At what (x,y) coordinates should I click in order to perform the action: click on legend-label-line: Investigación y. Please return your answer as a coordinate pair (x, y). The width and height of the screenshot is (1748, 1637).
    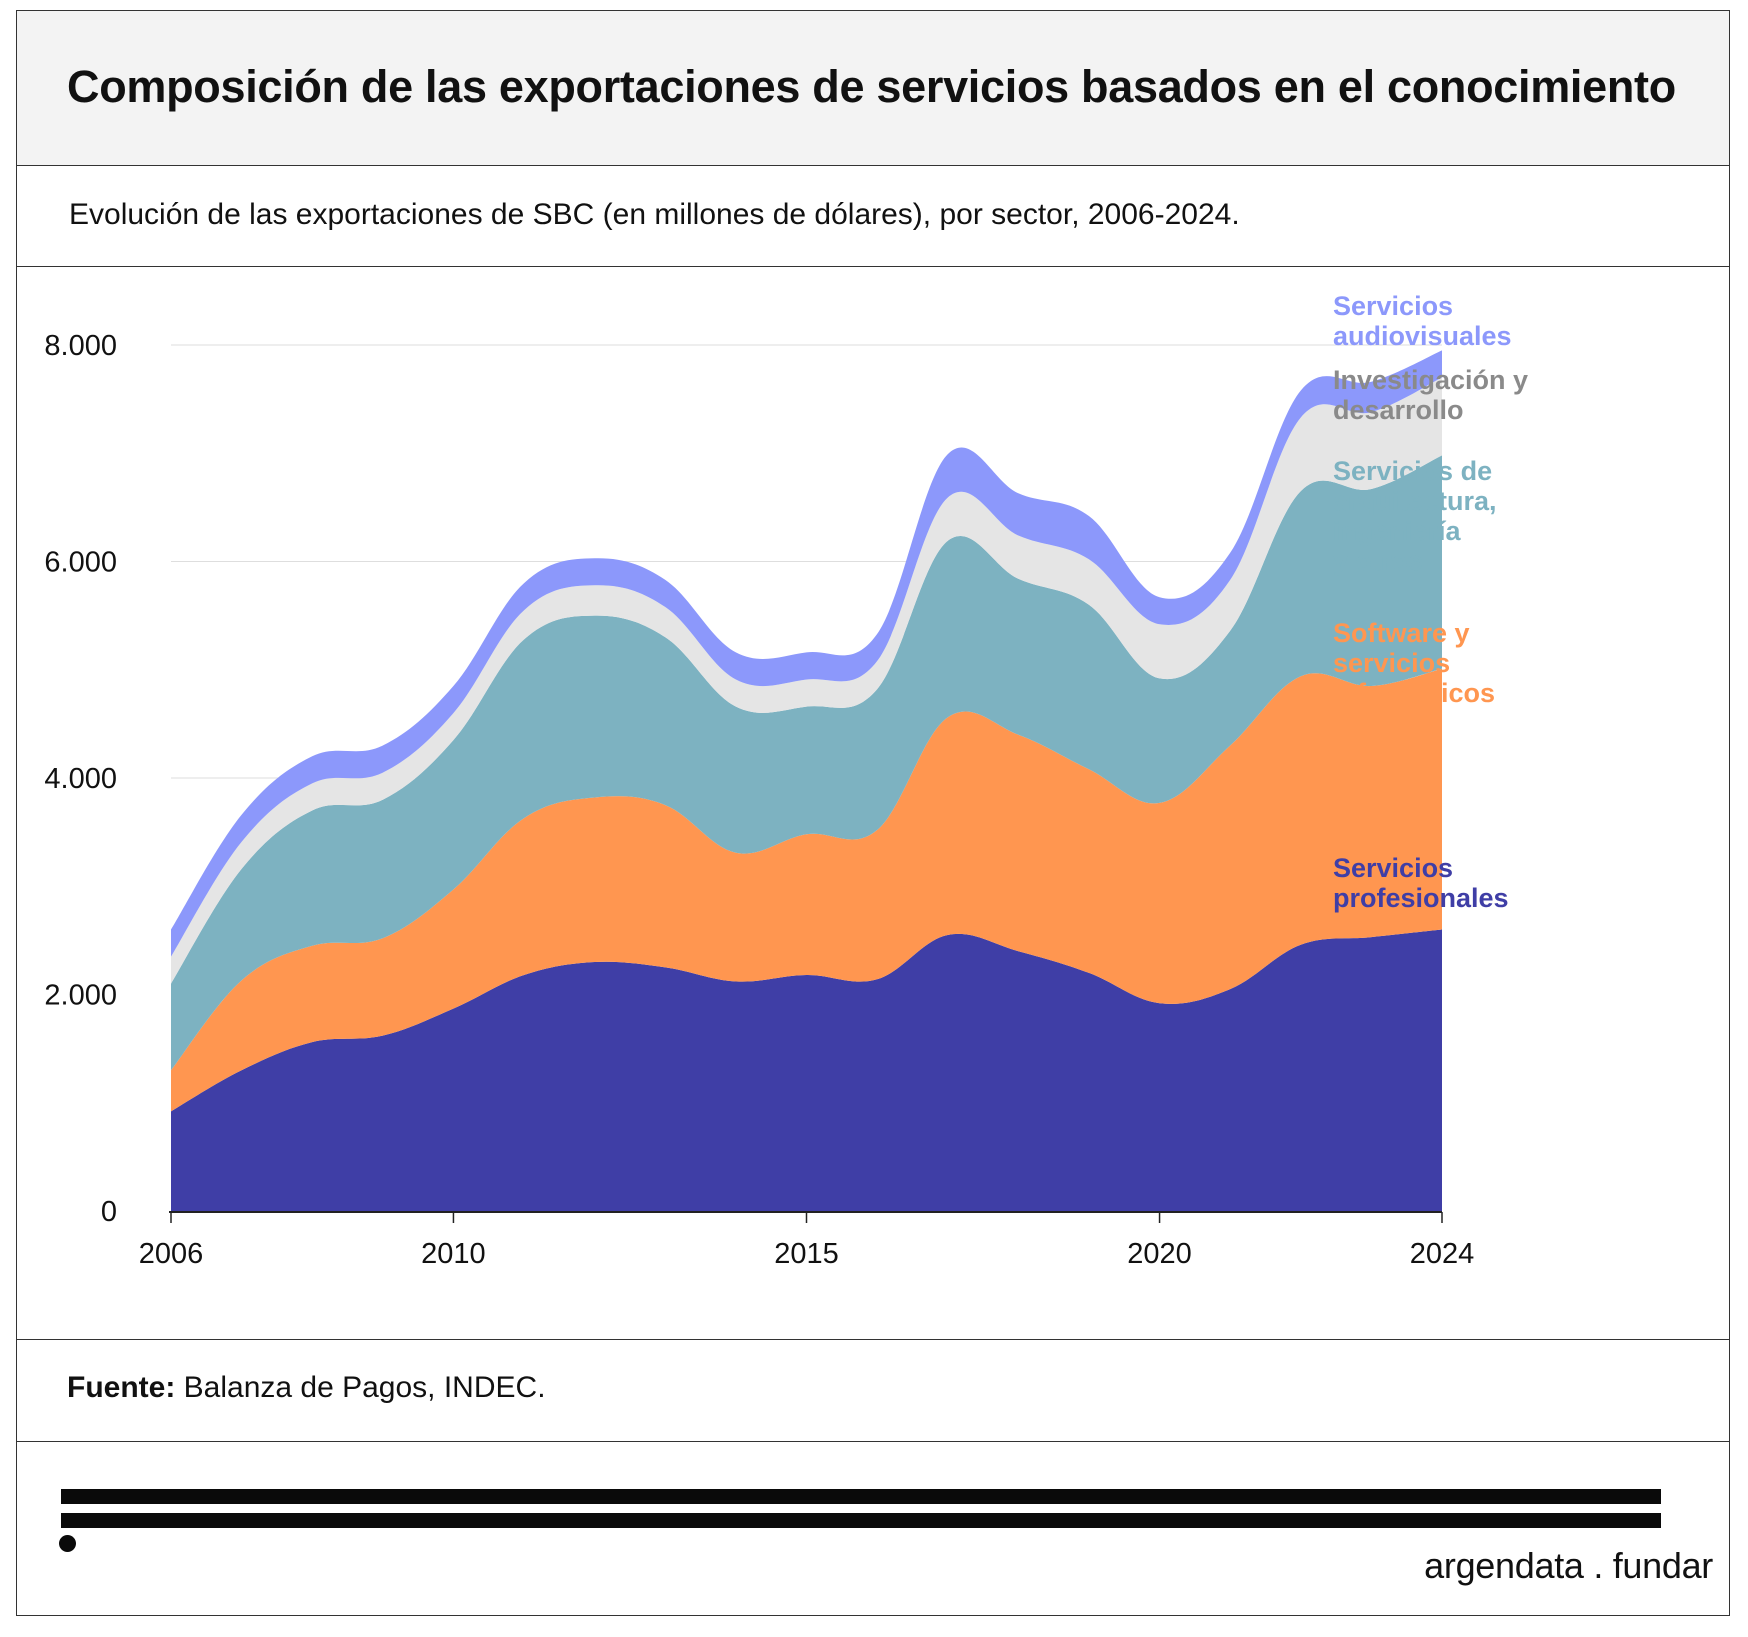
    Looking at the image, I should click on (1430, 380).